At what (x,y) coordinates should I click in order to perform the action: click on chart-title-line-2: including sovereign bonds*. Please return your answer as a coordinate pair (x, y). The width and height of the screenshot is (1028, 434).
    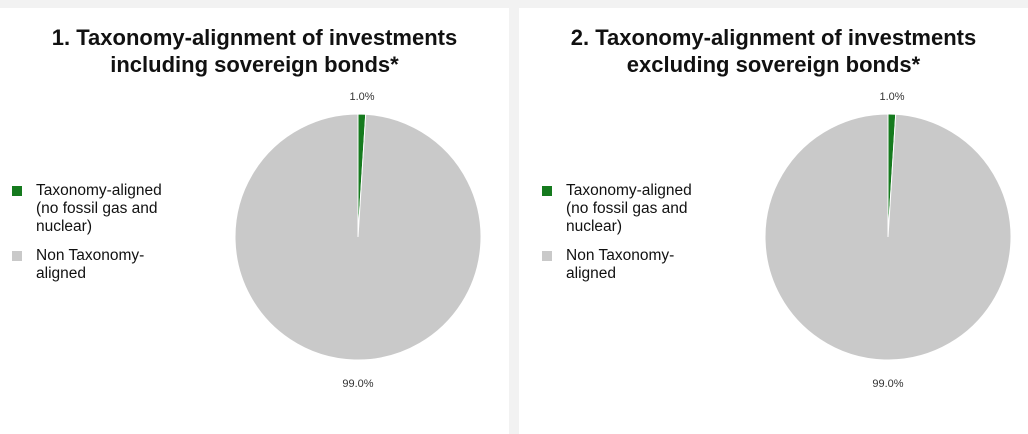
    Looking at the image, I should click on (254, 64).